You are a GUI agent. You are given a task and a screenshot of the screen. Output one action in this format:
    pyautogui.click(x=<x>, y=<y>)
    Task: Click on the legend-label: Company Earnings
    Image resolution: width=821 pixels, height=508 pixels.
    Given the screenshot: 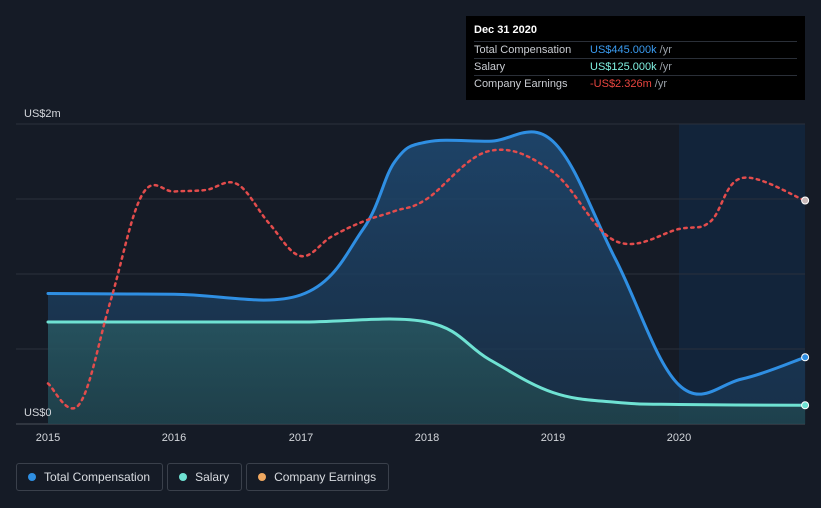 What is the action you would take?
    pyautogui.click(x=325, y=477)
    